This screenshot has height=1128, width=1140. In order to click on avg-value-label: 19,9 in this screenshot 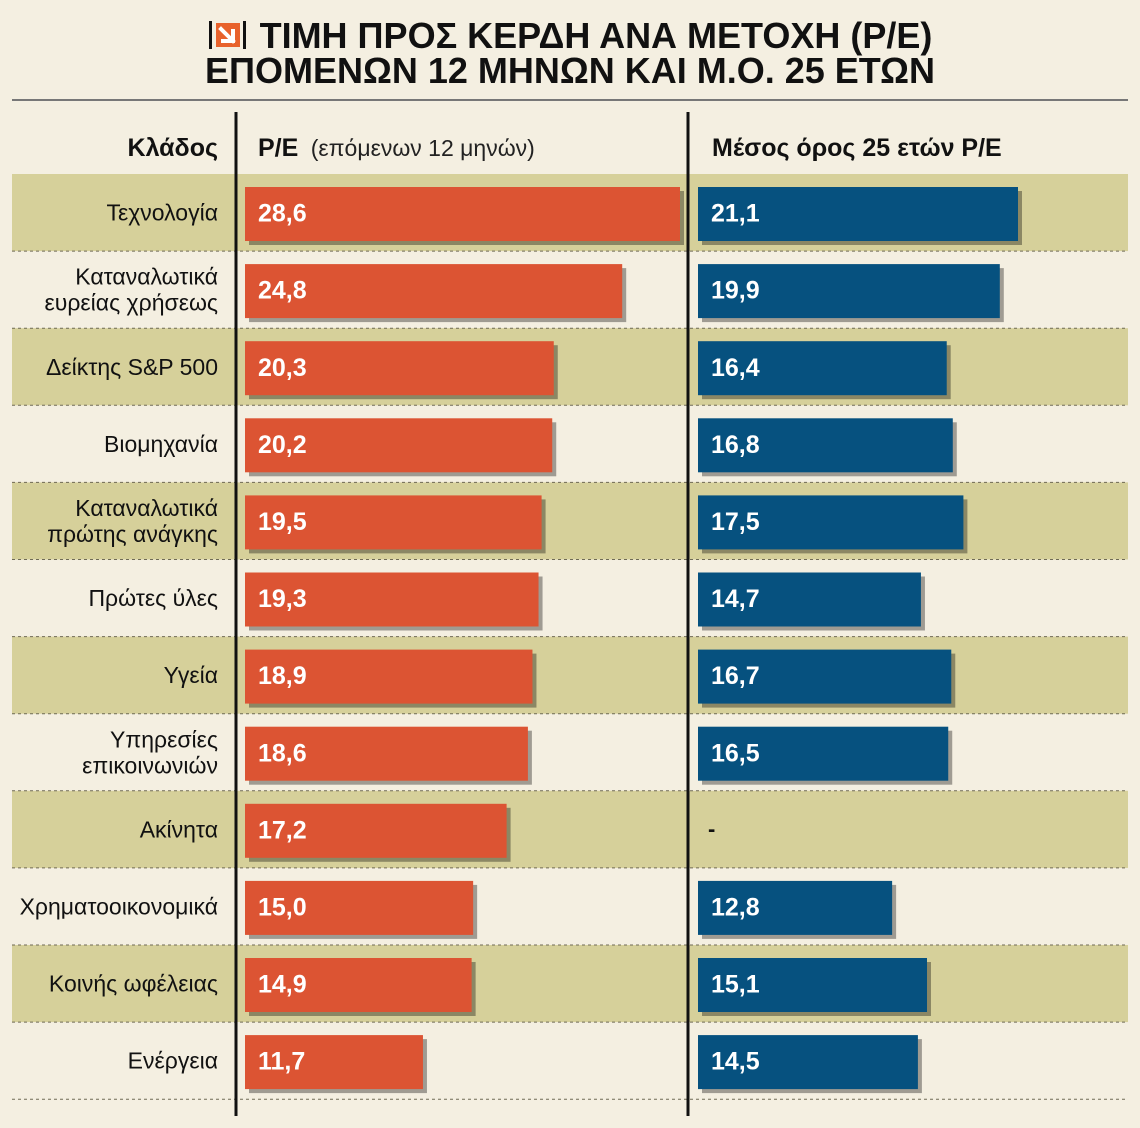, I will do `click(735, 291)`.